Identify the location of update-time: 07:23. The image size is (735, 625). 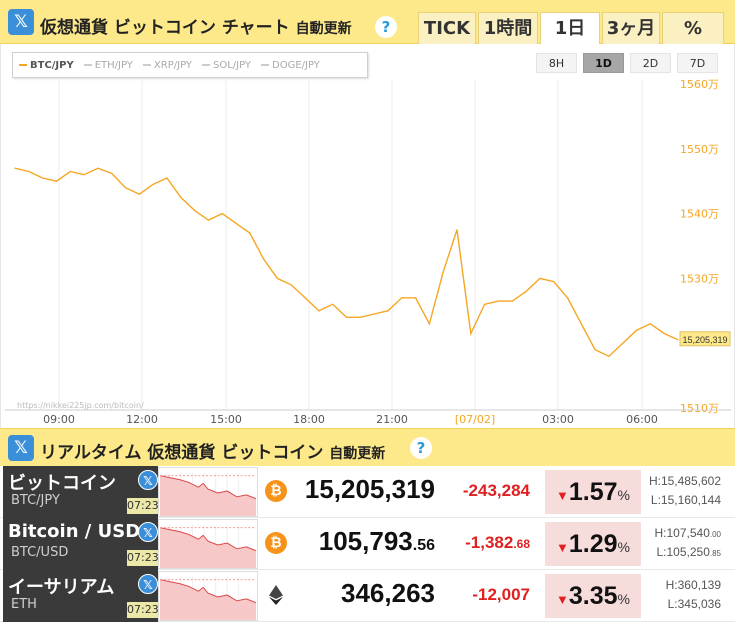
(143, 558).